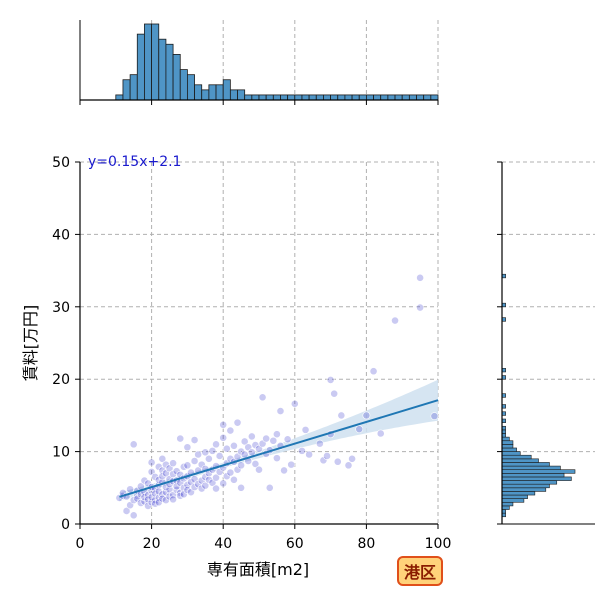  I want to click on confidence-band-area, so click(279, 440).